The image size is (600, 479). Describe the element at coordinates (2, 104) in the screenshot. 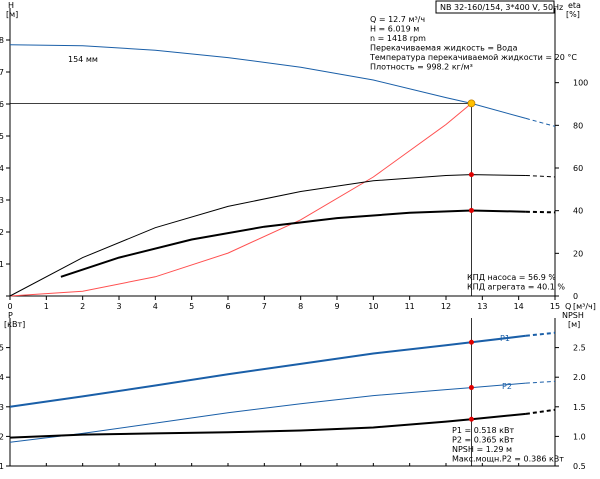

I see `y-left-tick-label: 6` at that location.